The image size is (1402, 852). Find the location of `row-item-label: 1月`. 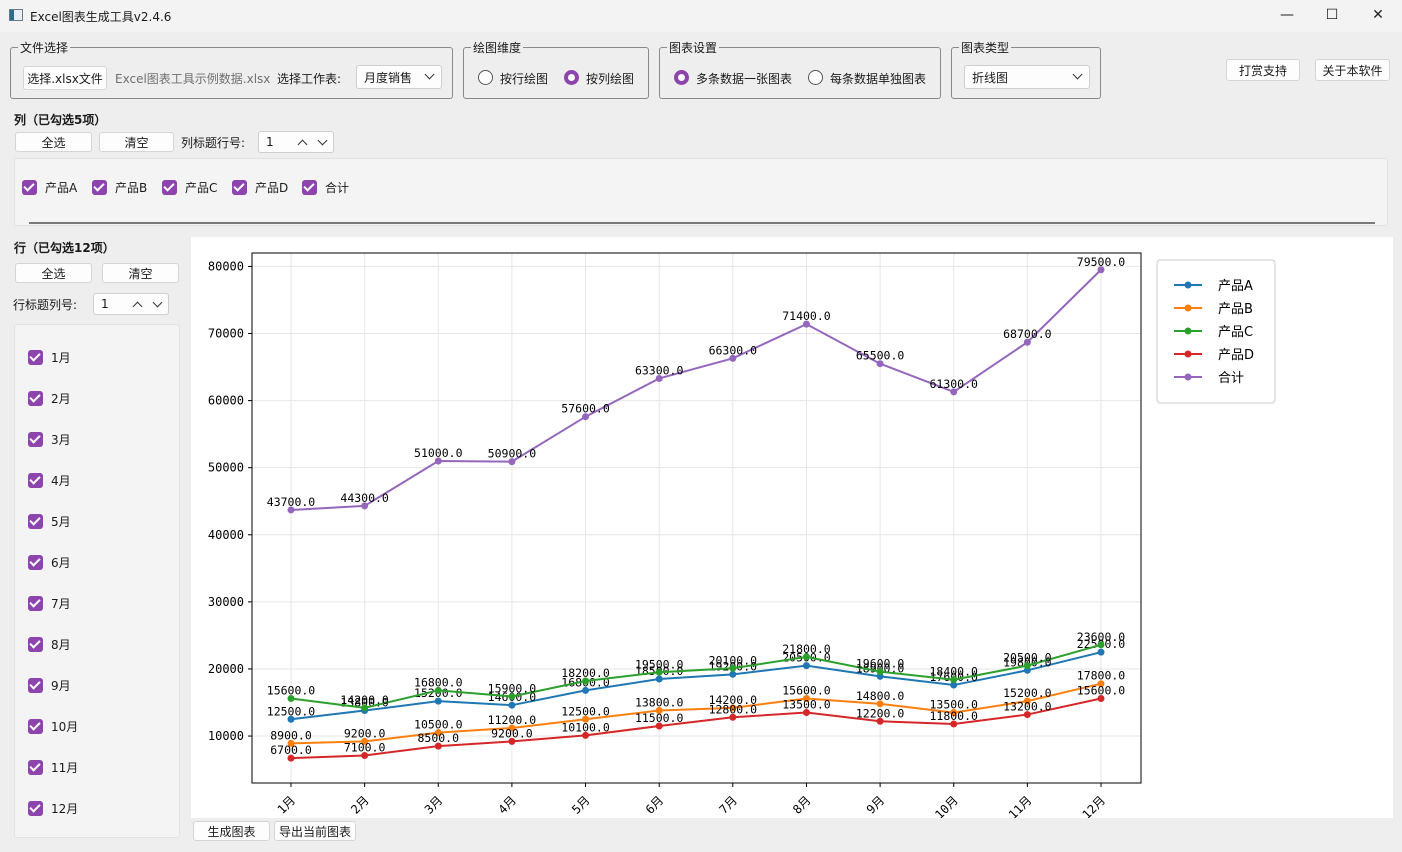

row-item-label: 1月 is located at coordinates (61, 358).